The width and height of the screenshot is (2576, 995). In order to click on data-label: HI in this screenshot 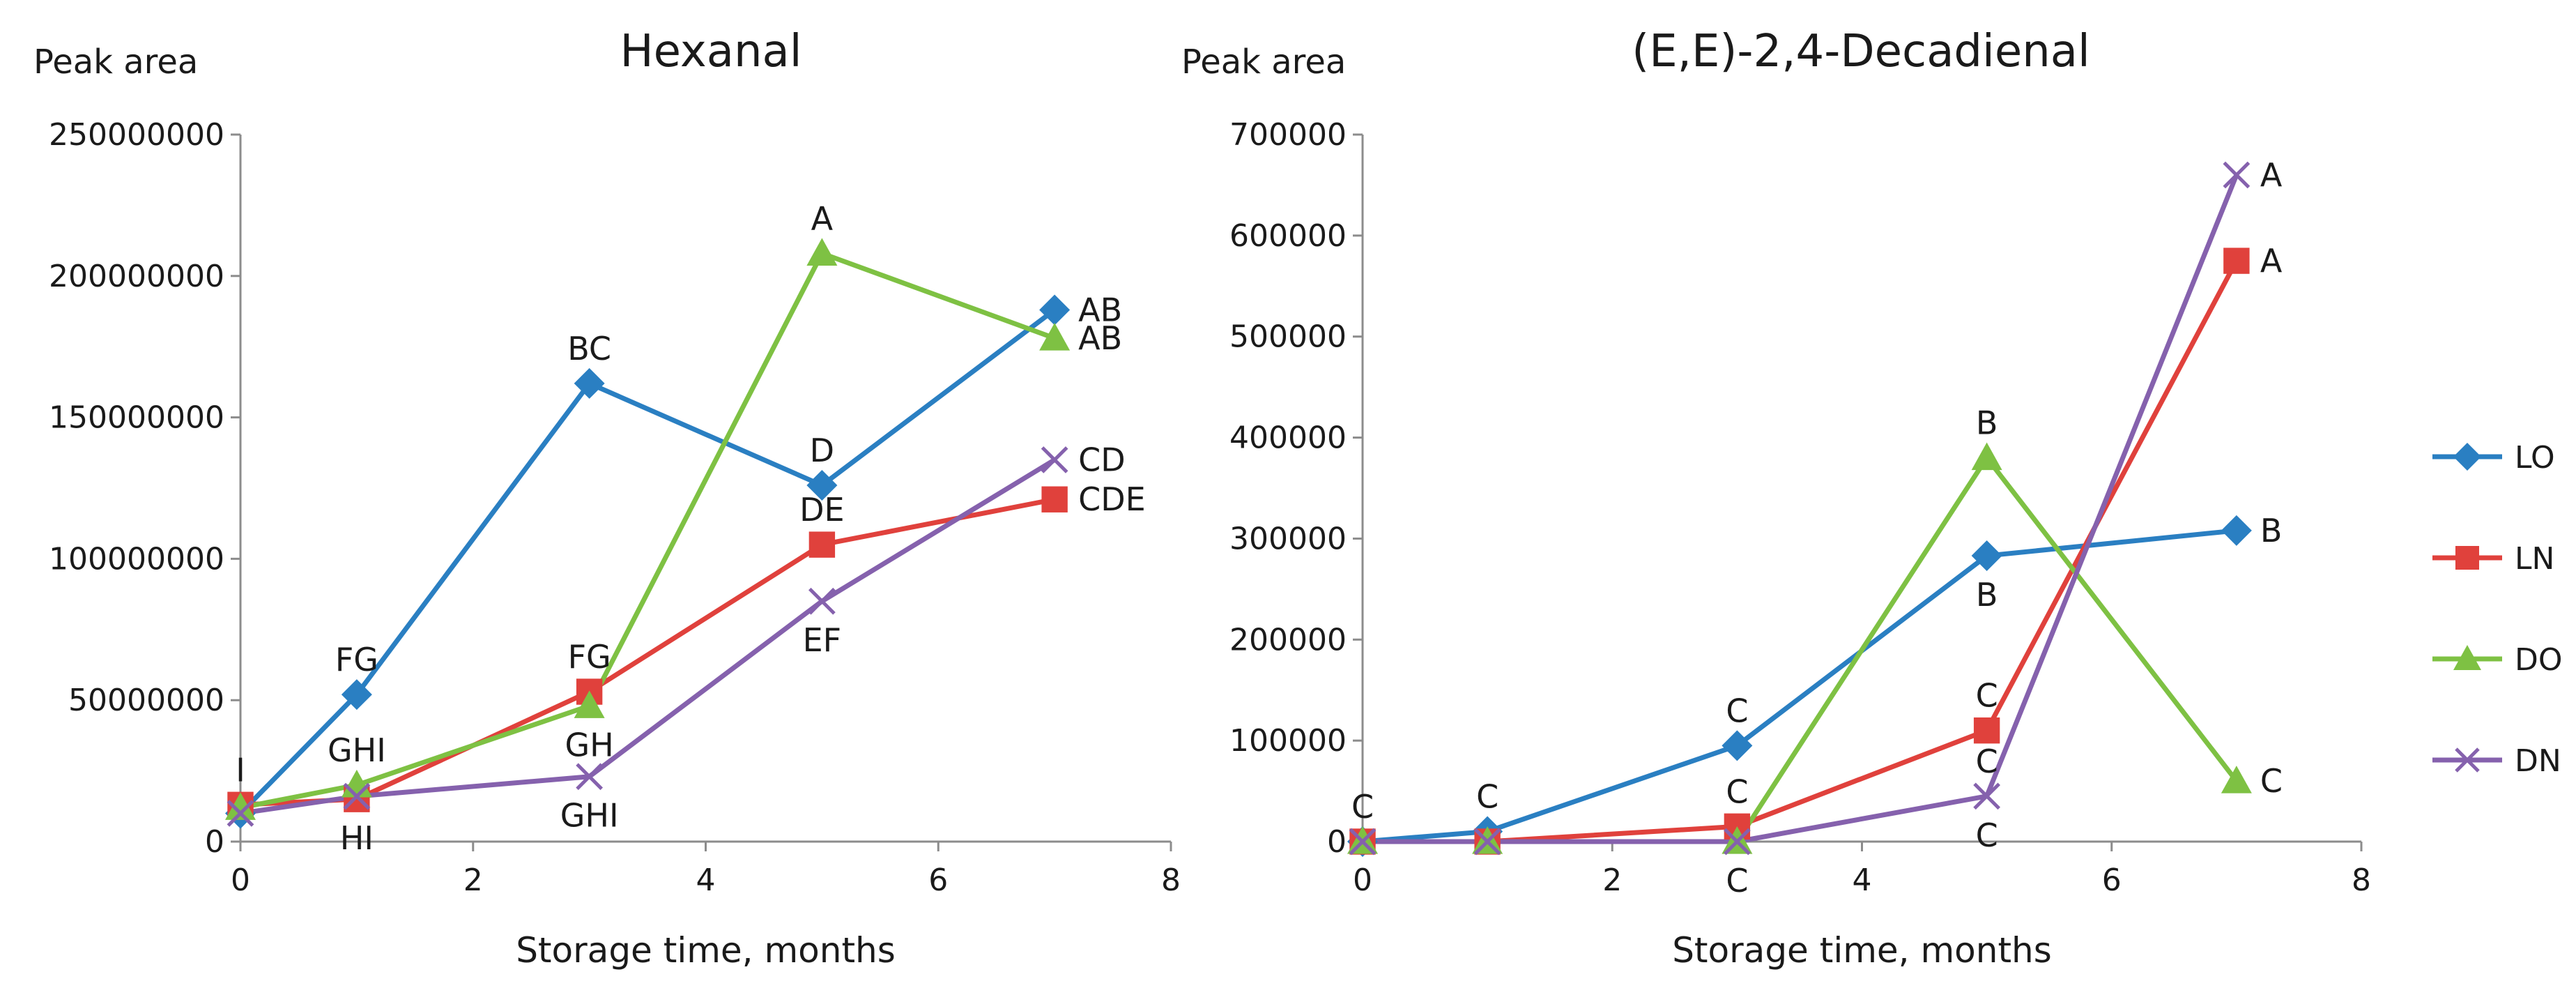, I will do `click(357, 838)`.